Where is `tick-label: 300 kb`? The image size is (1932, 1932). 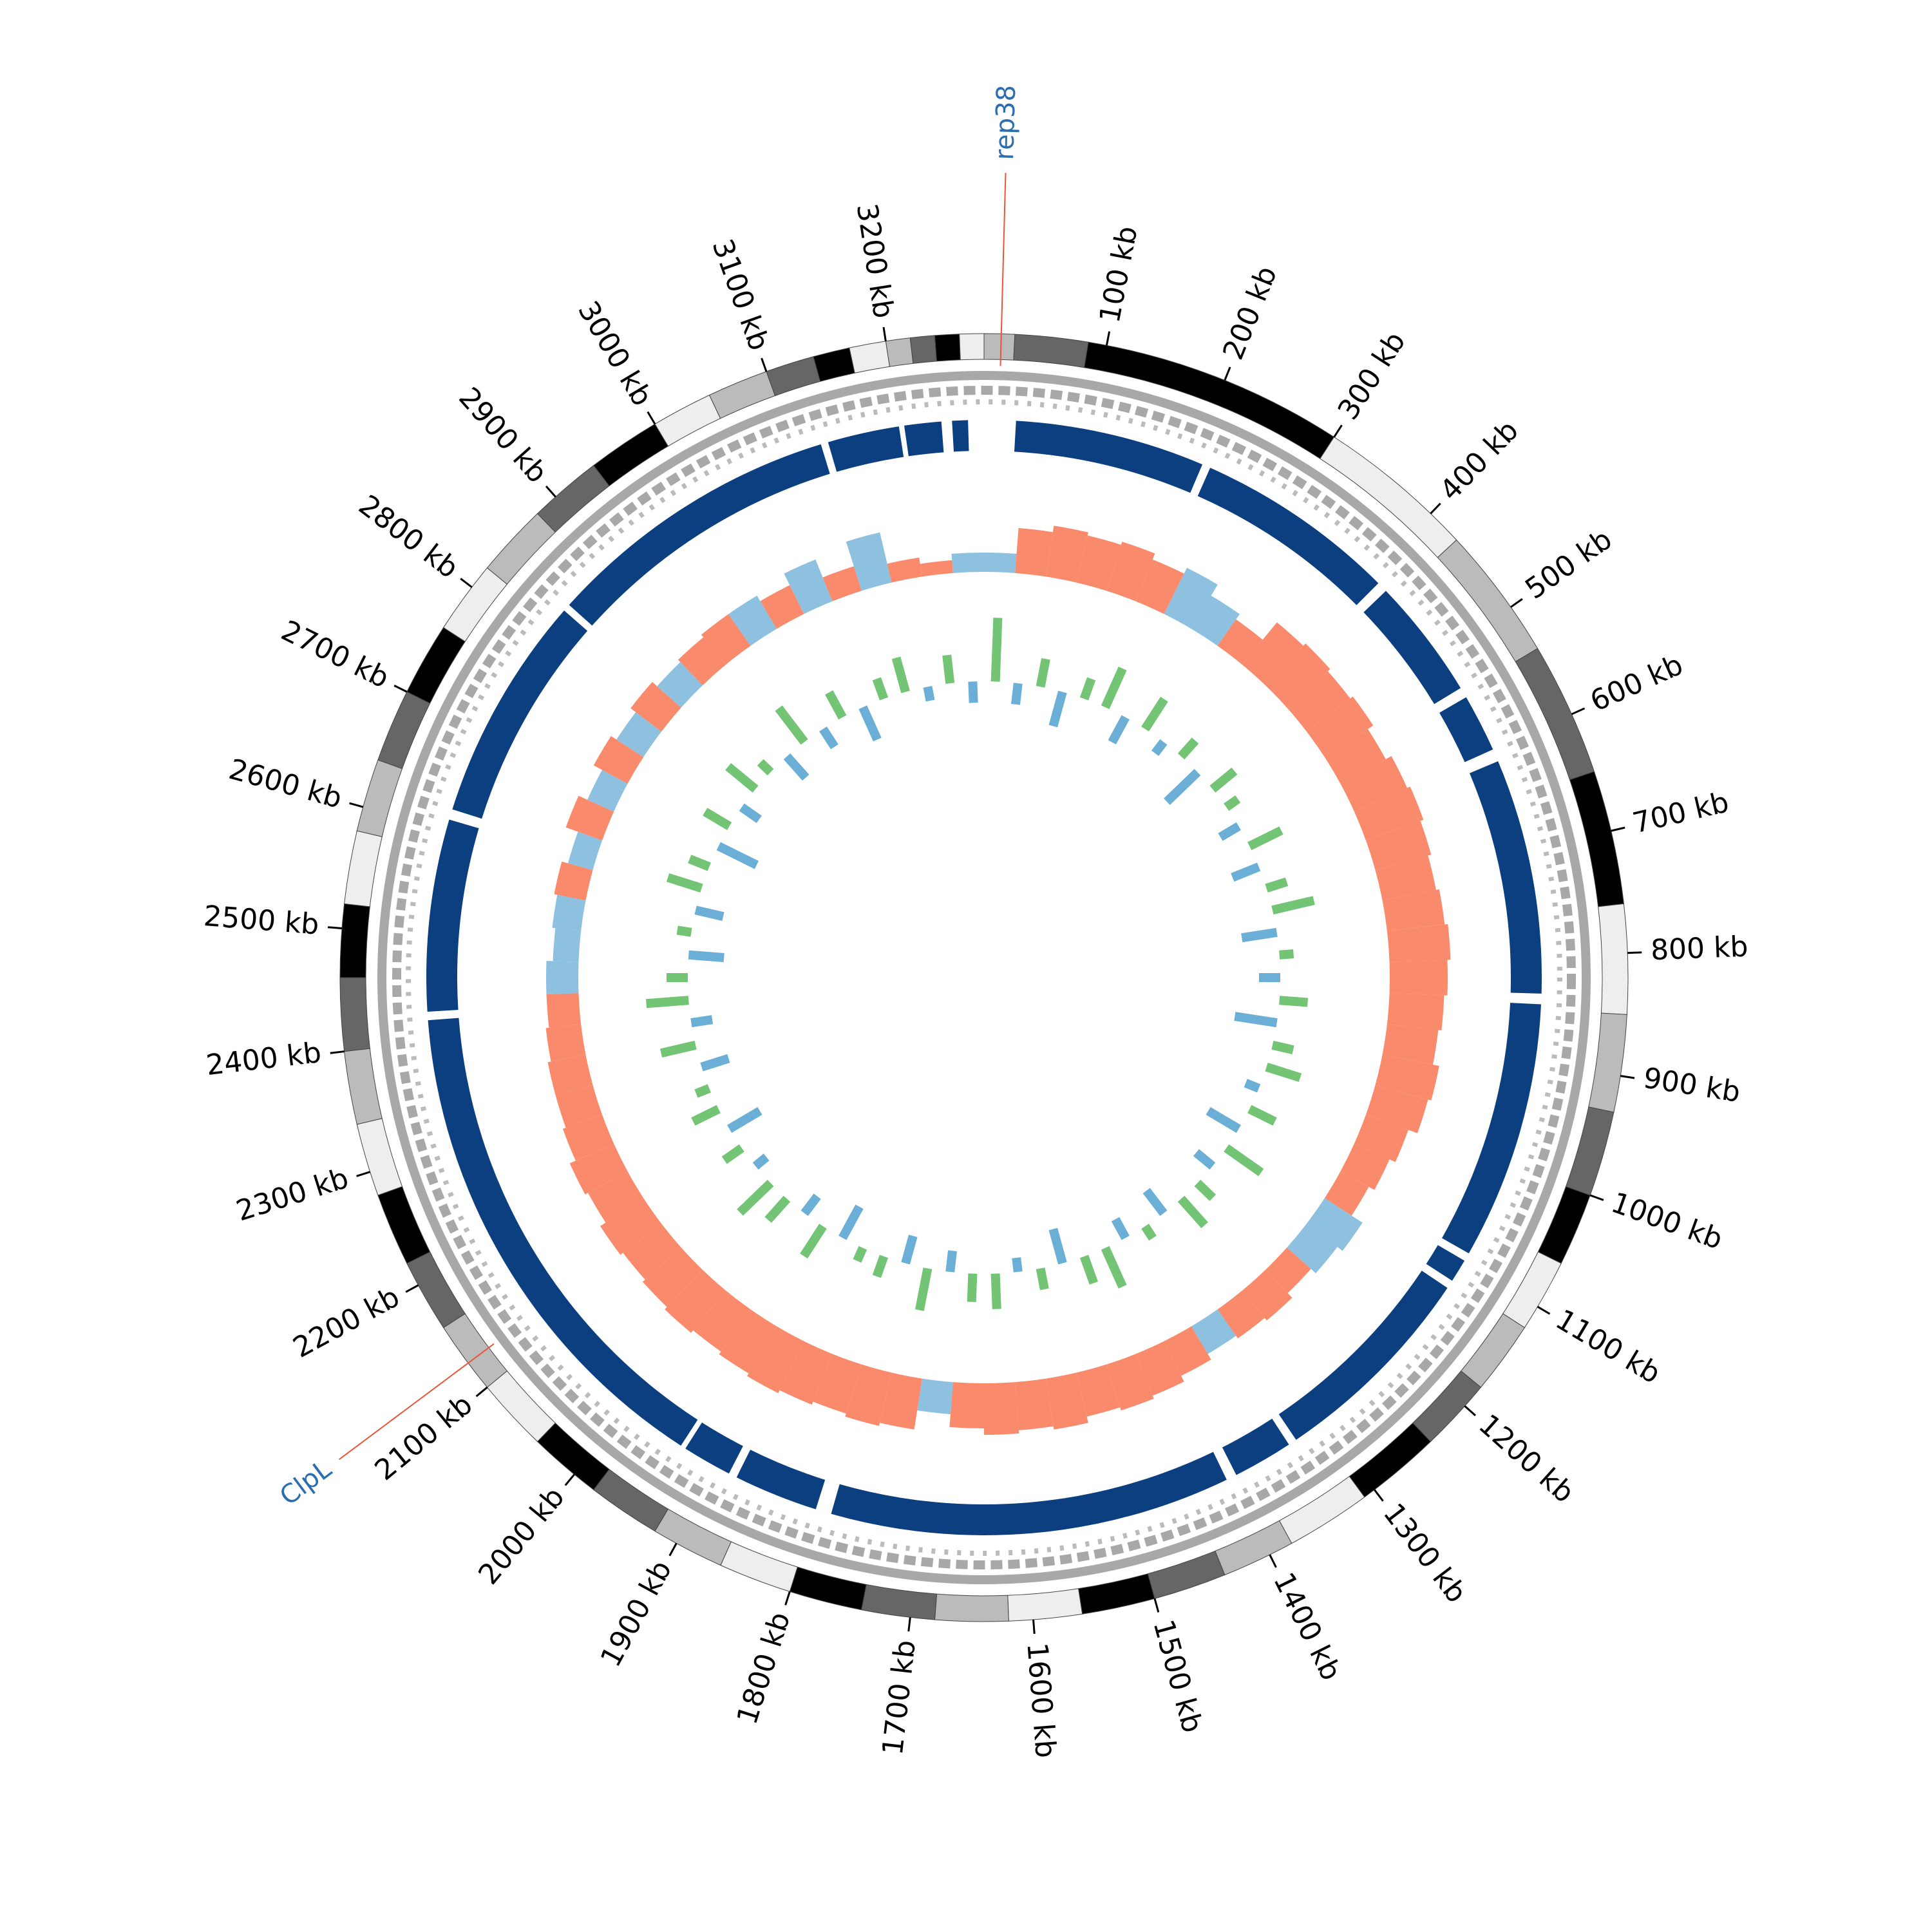
tick-label: 300 kb is located at coordinates (1372, 376).